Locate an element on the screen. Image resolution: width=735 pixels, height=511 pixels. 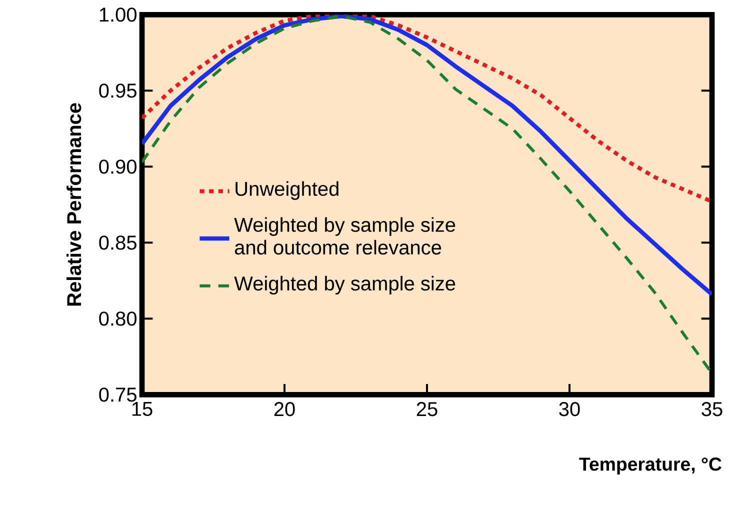
x-tick-label: 15 is located at coordinates (142, 409).